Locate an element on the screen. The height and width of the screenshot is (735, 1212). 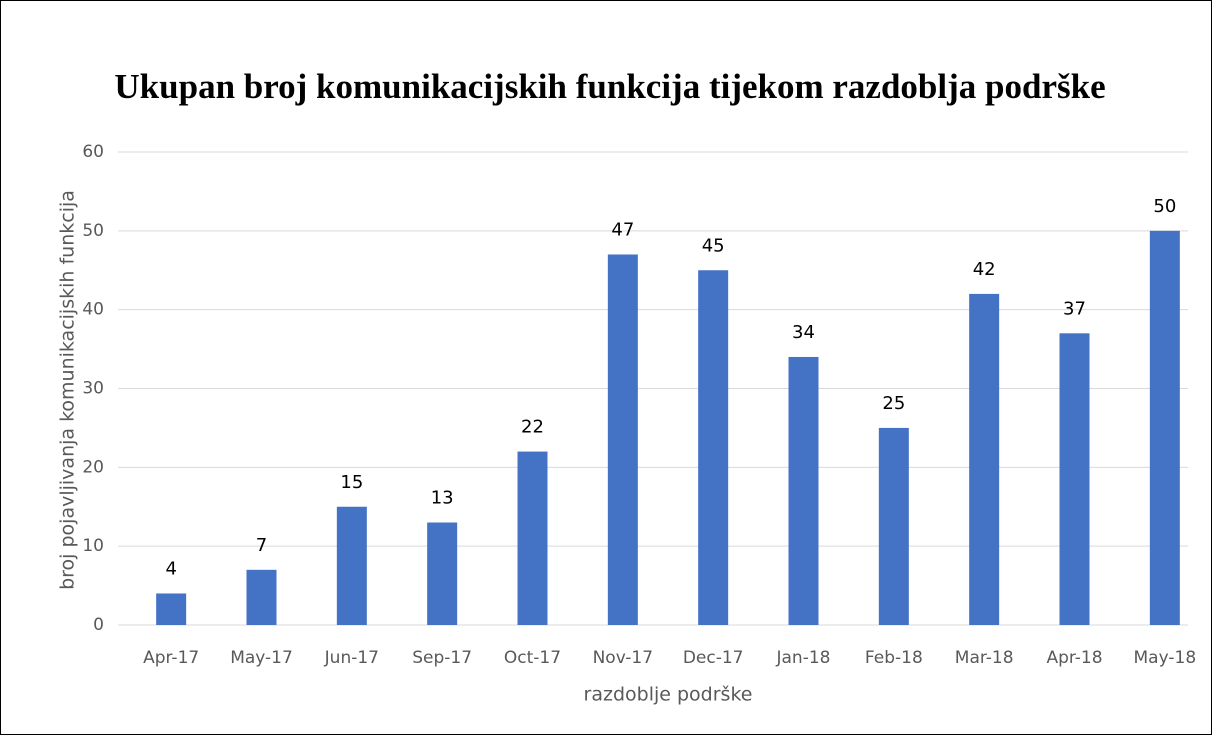
x-tick-label: Jun-17 is located at coordinates (351, 658).